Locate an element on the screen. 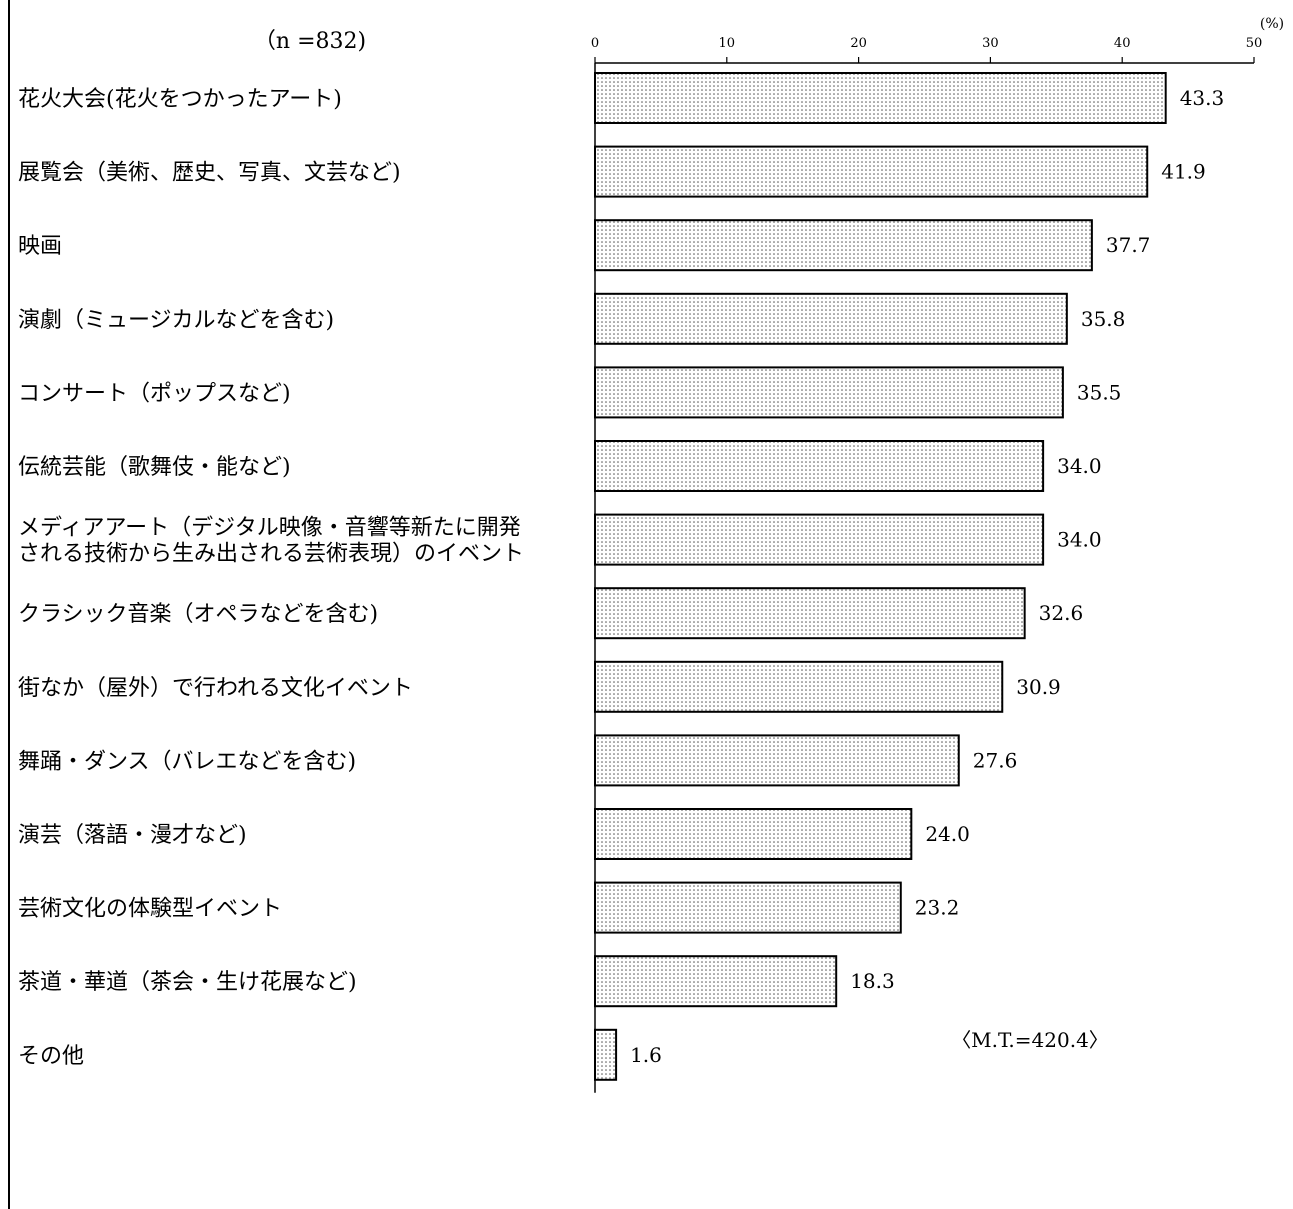  category-label: 茶道・華道（茶会・生け花展など) is located at coordinates (187, 982).